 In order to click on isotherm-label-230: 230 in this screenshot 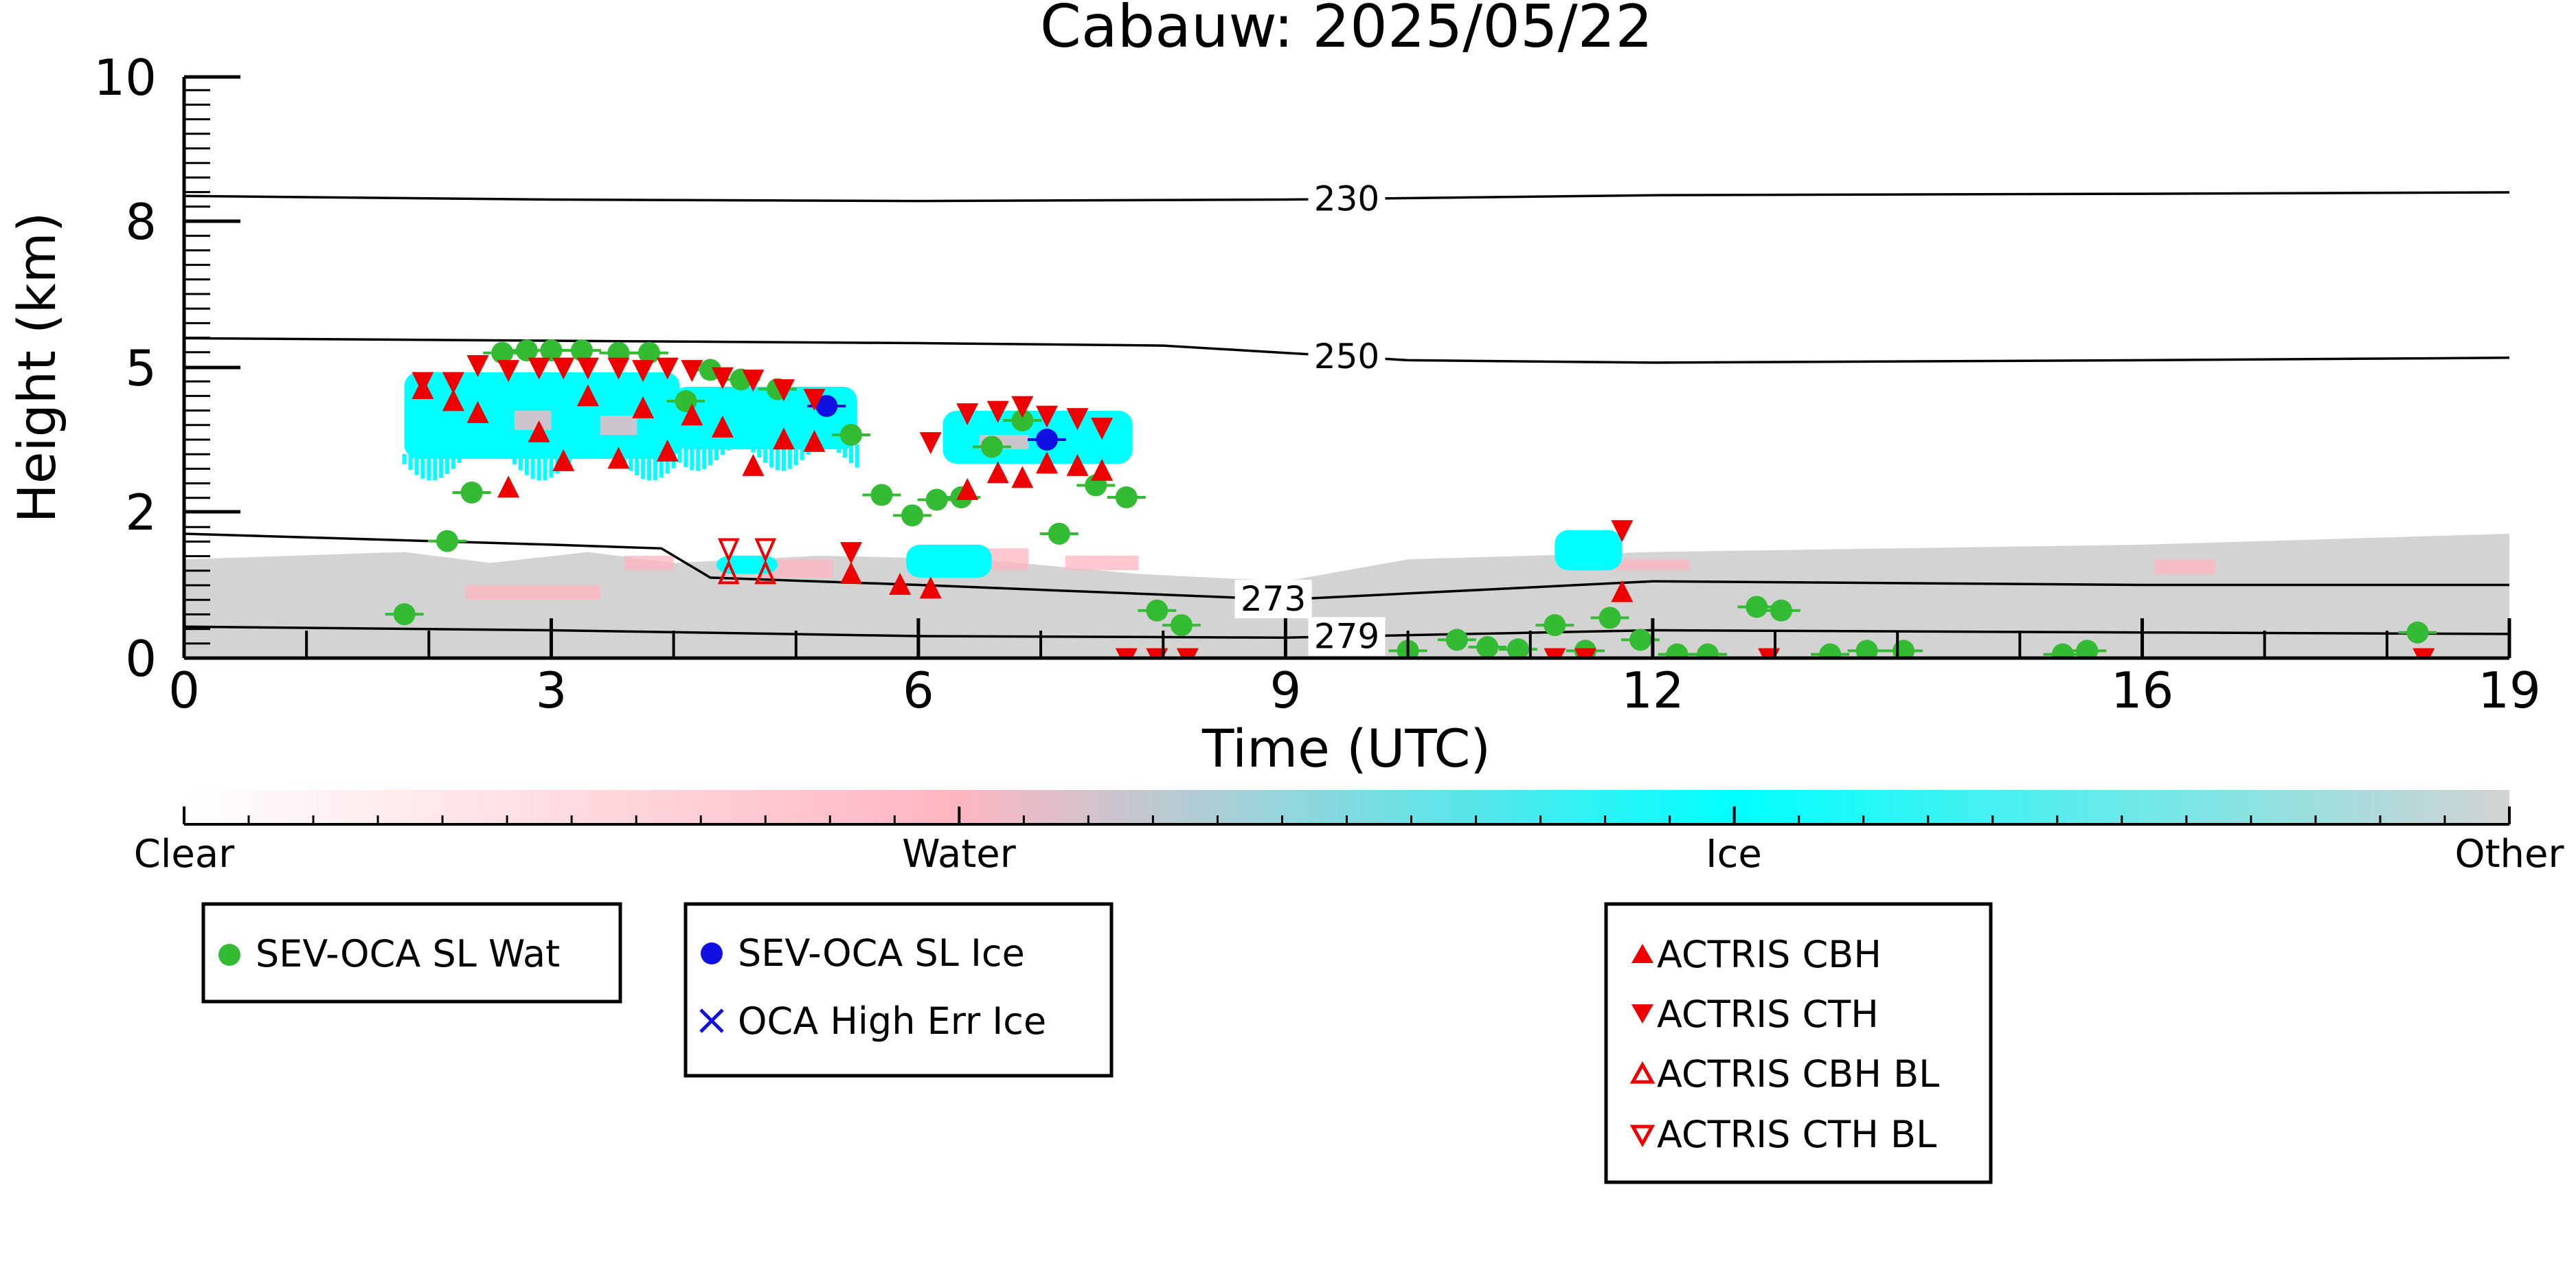, I will do `click(1346, 198)`.